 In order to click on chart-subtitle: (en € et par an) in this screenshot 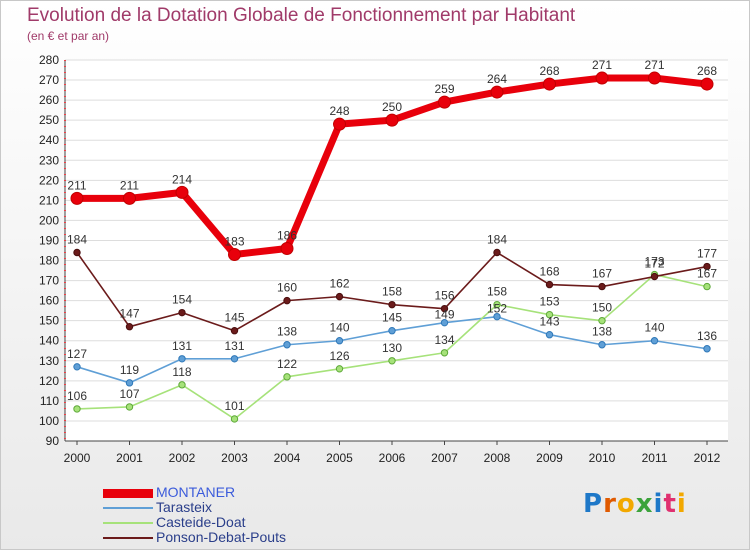, I will do `click(68, 36)`.